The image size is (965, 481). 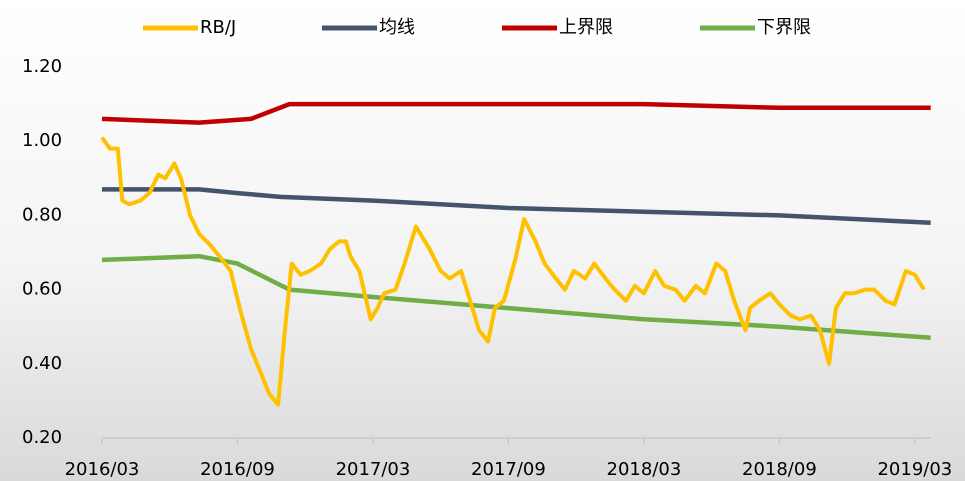 I want to click on legend-label: 下界限, so click(x=784, y=27).